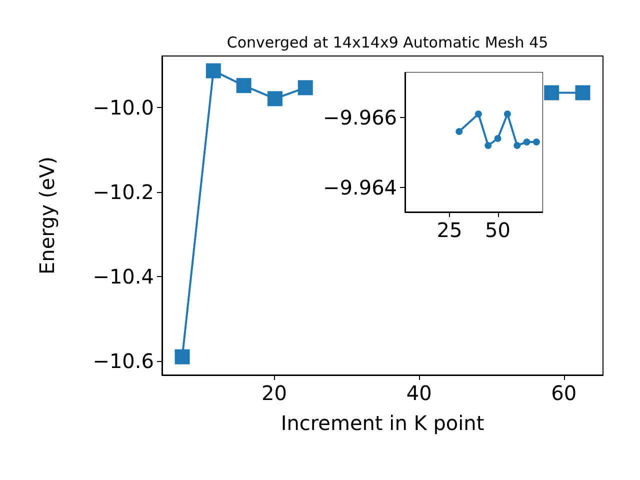 Image resolution: width=640 pixels, height=480 pixels. I want to click on x-tick-label: 25, so click(449, 230).